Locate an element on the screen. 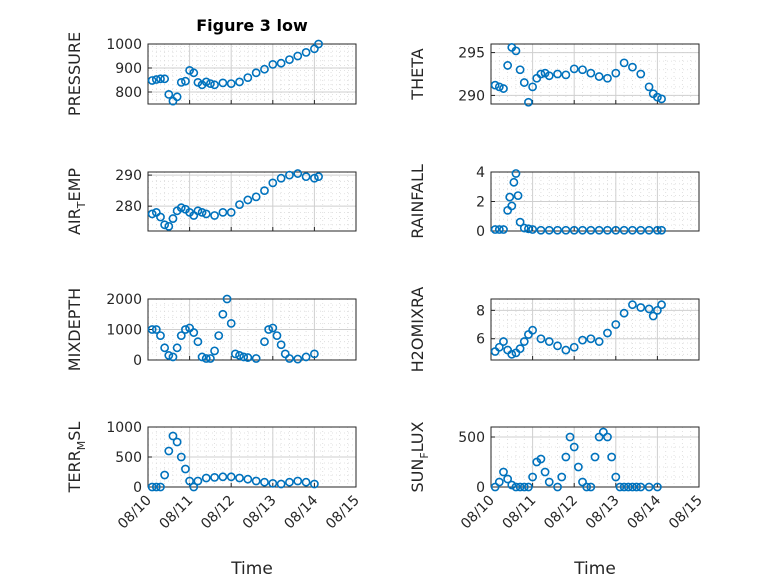 Image resolution: width=778 pixels, height=583 pixels. x-tick-label: 08/12 is located at coordinates (218, 513).